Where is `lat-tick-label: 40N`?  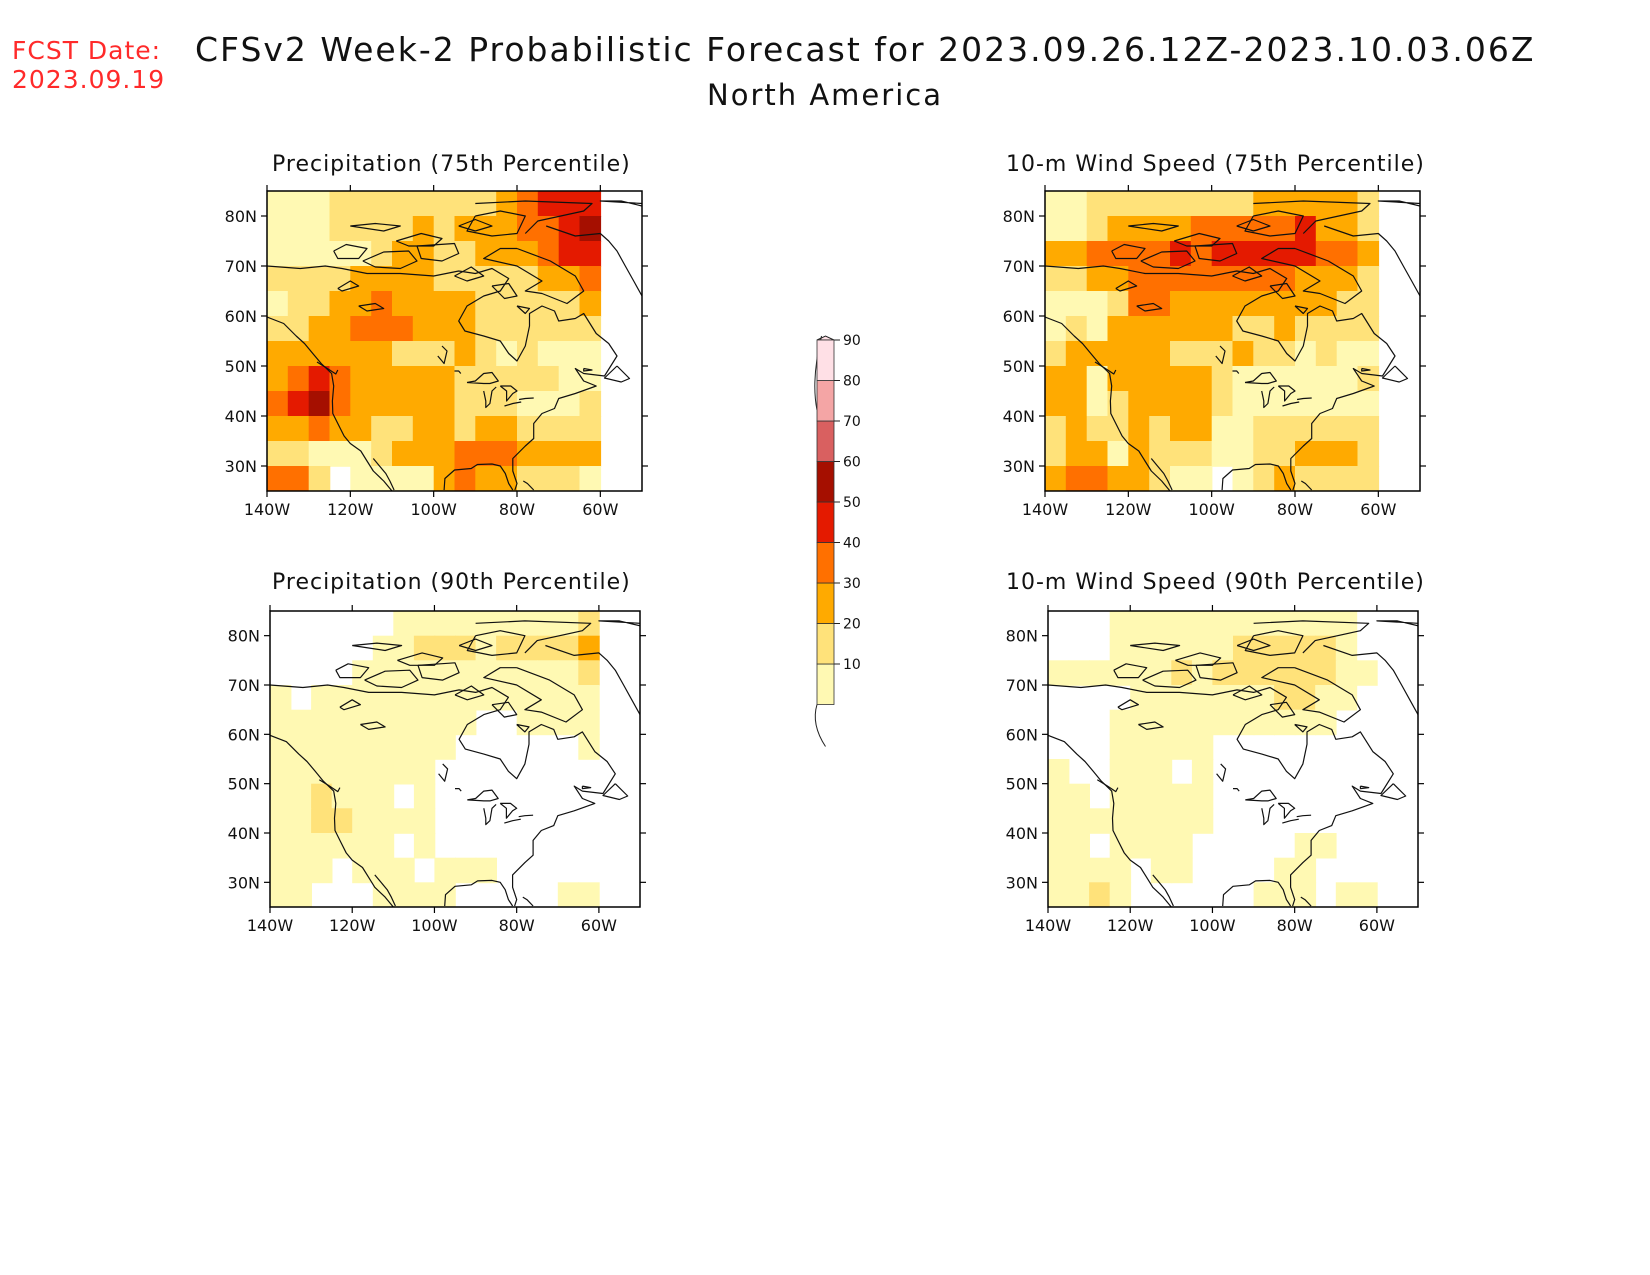
lat-tick-label: 40N is located at coordinates (244, 833).